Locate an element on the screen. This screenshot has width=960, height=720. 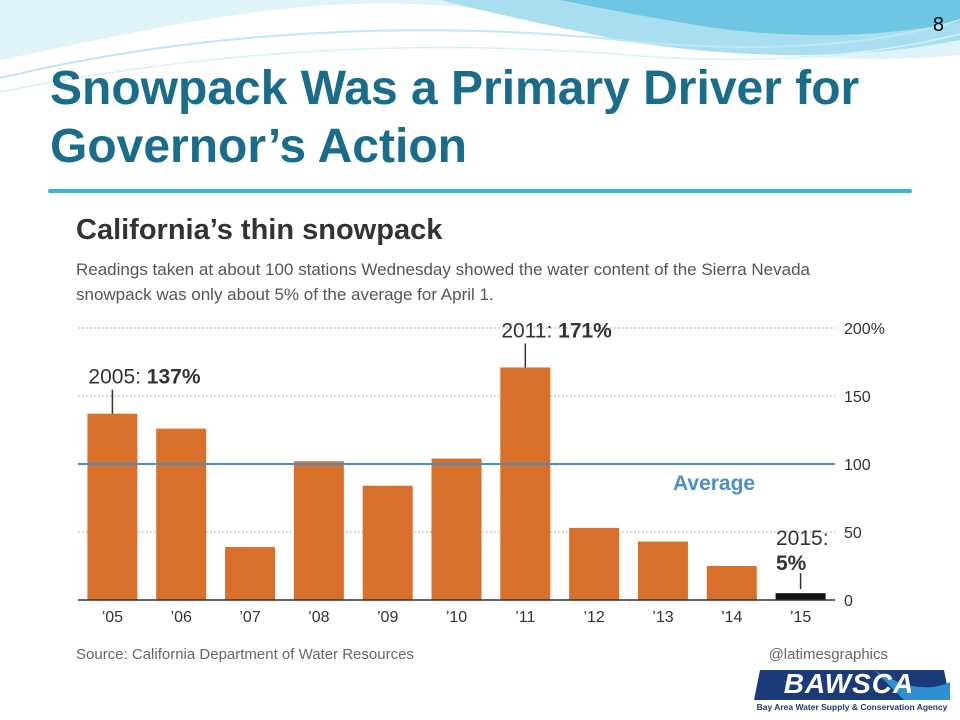
title-underline is located at coordinates (480, 191).